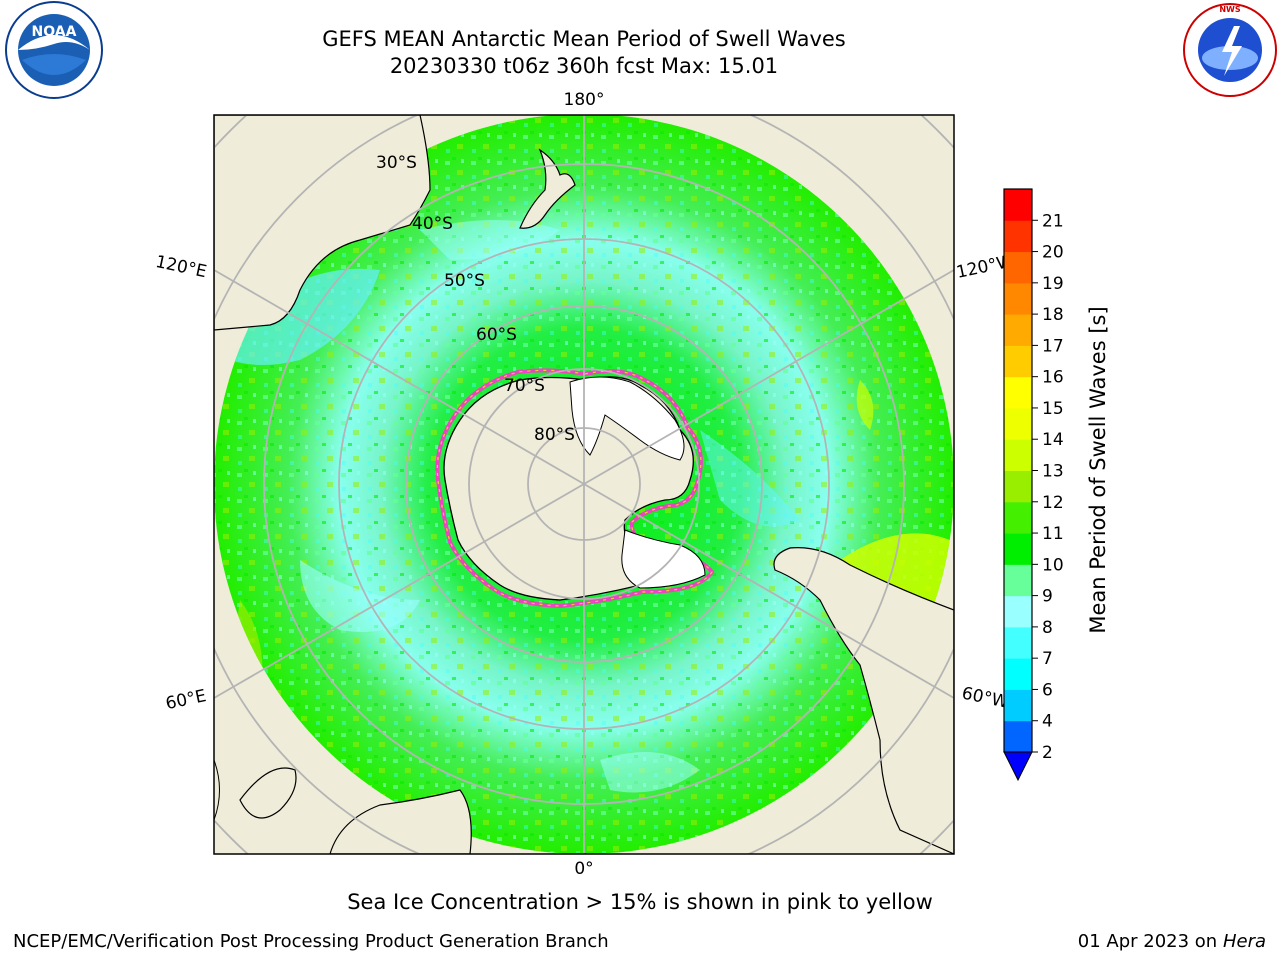  What do you see at coordinates (1053, 409) in the screenshot?
I see `colorbar-tick-label: 15` at bounding box center [1053, 409].